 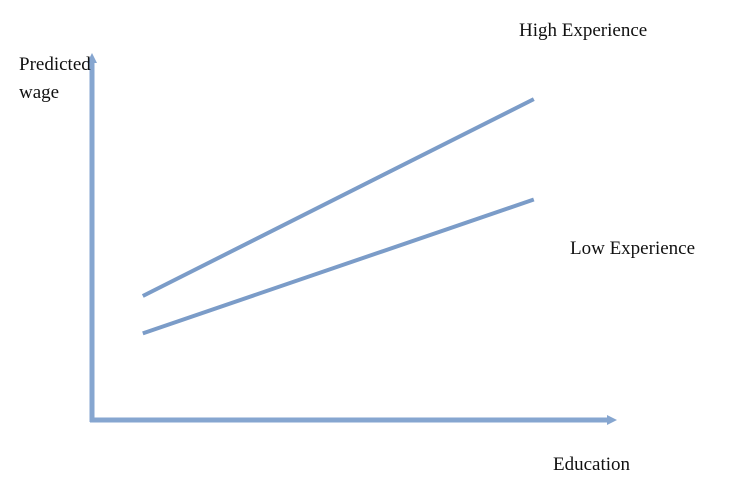 What do you see at coordinates (338, 266) in the screenshot?
I see `series-line-low-experience` at bounding box center [338, 266].